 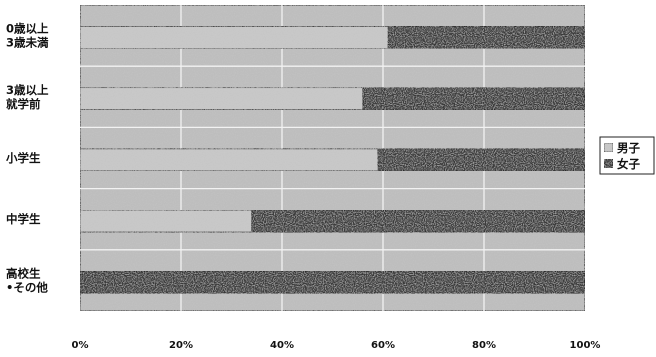 I want to click on legend-label-male: 男子, so click(x=628, y=148).